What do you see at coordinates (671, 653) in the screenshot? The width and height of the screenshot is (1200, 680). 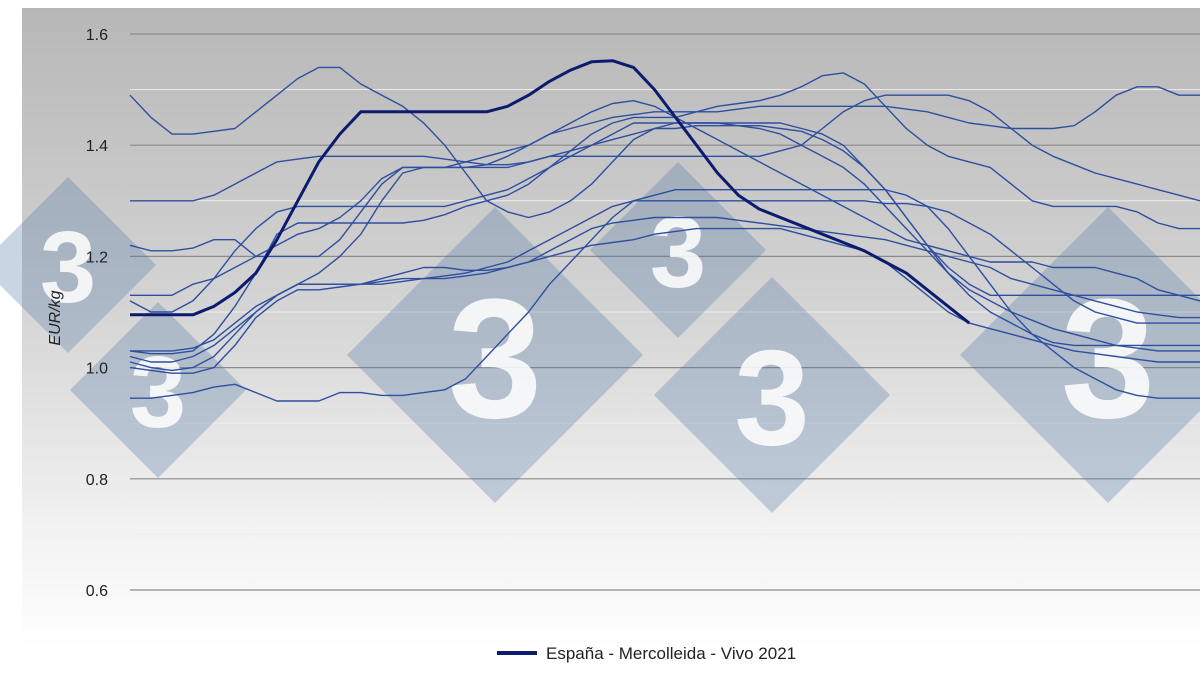 I see `legend-label: España - Mercolleida - Vivo 2021` at bounding box center [671, 653].